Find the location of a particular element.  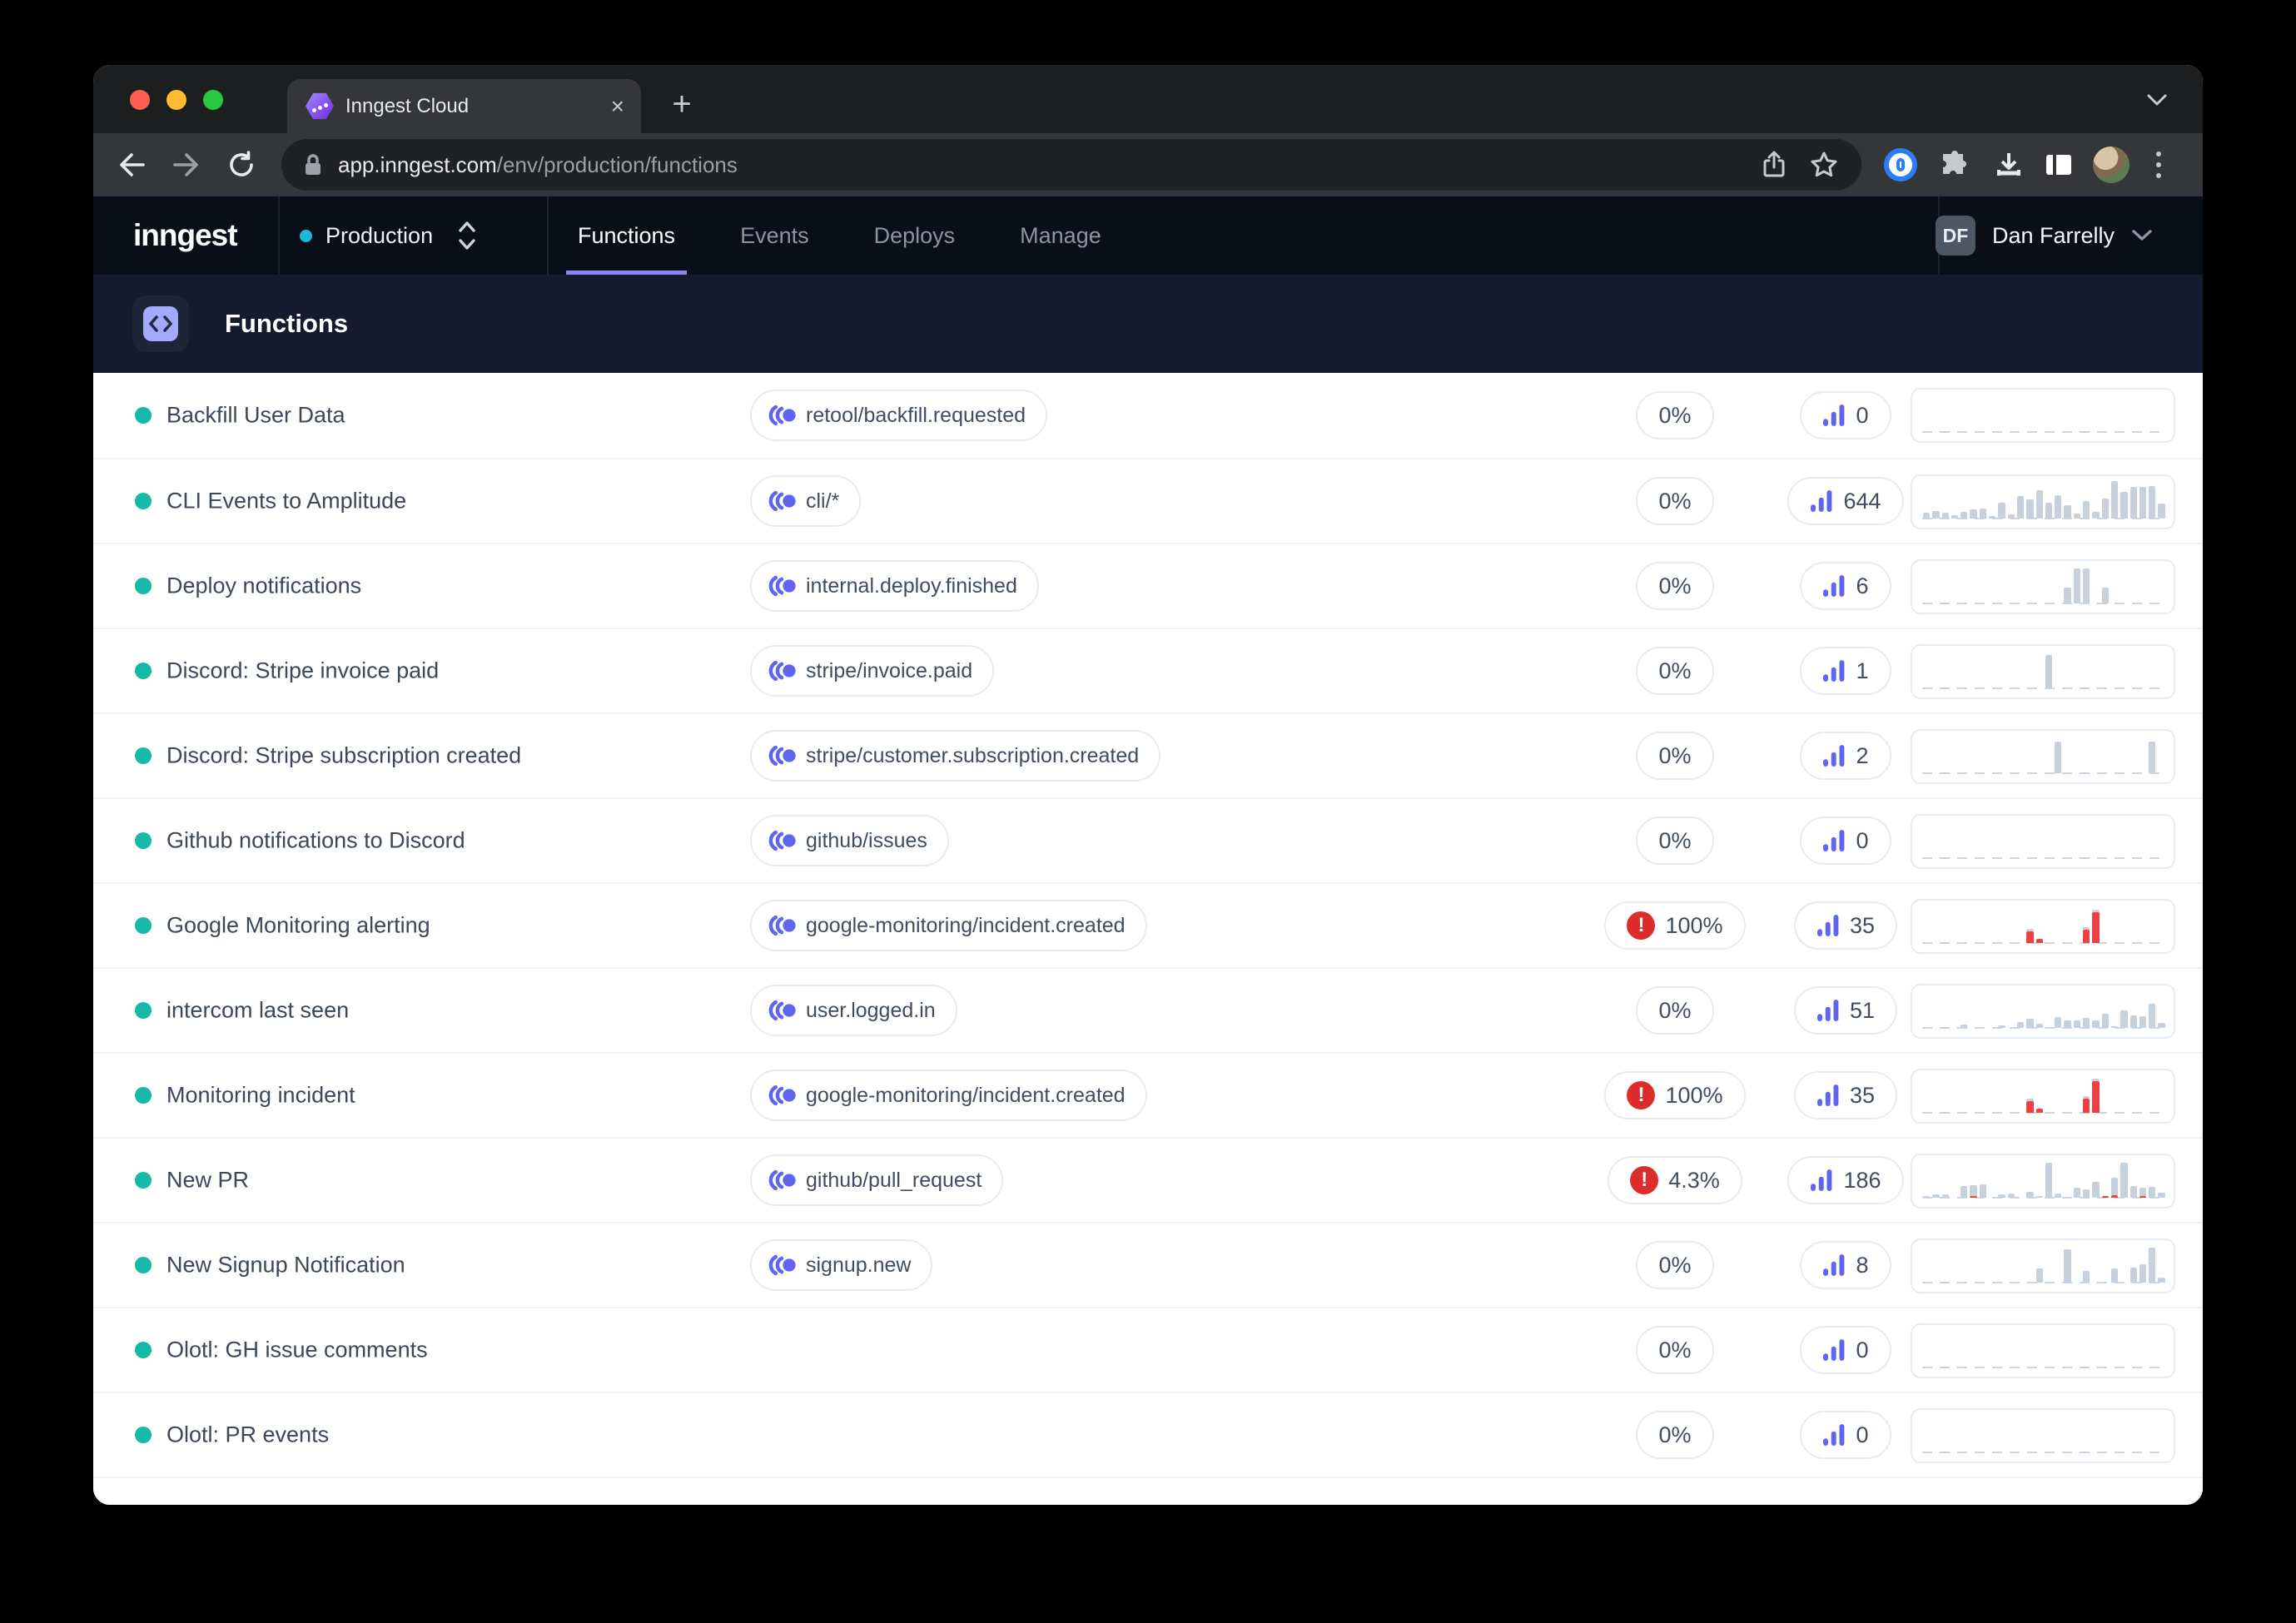

inngest-logo: inngest is located at coordinates (185, 235).